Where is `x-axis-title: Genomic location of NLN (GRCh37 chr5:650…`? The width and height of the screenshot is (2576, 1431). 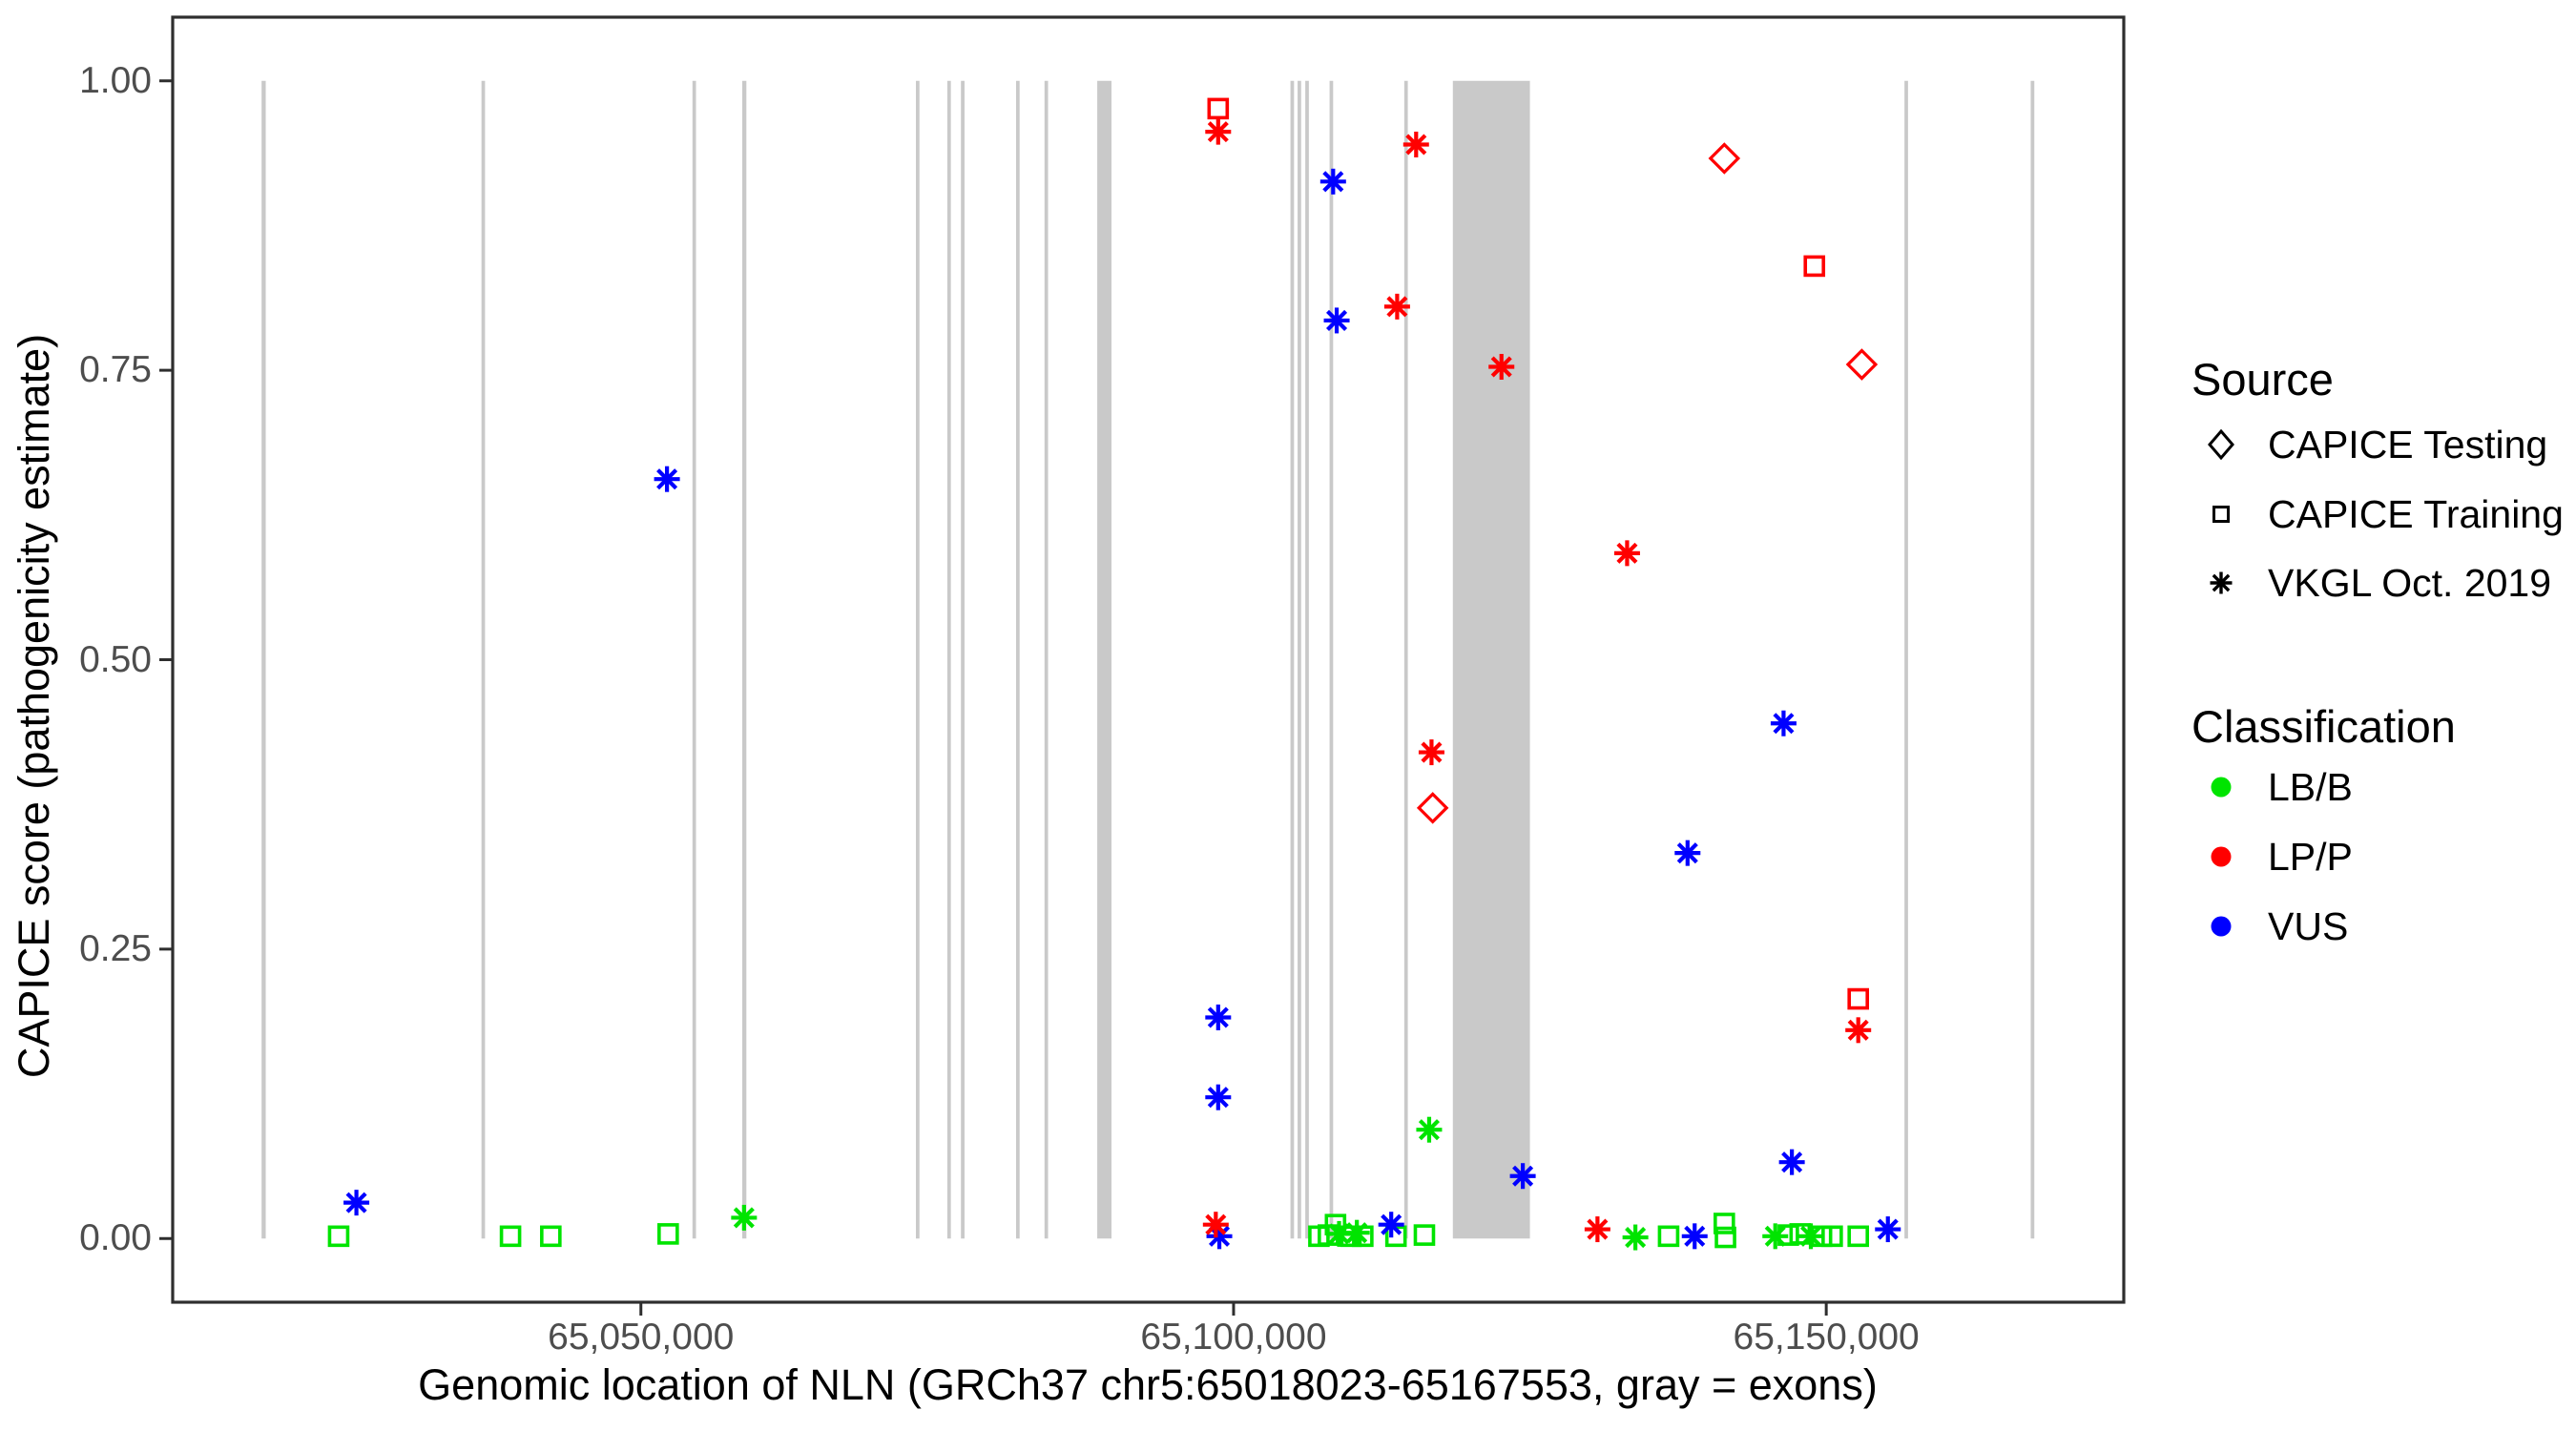
x-axis-title: Genomic location of NLN (GRCh37 chr5:650… is located at coordinates (1148, 1384).